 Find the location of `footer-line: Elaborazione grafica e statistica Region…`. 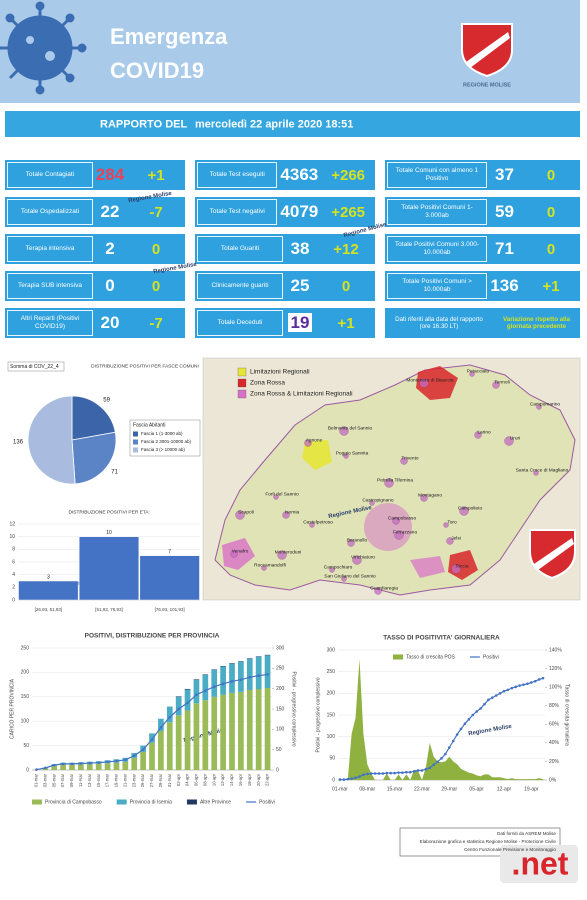

footer-line: Elaborazione grafica e statistica Region… is located at coordinates (488, 841).